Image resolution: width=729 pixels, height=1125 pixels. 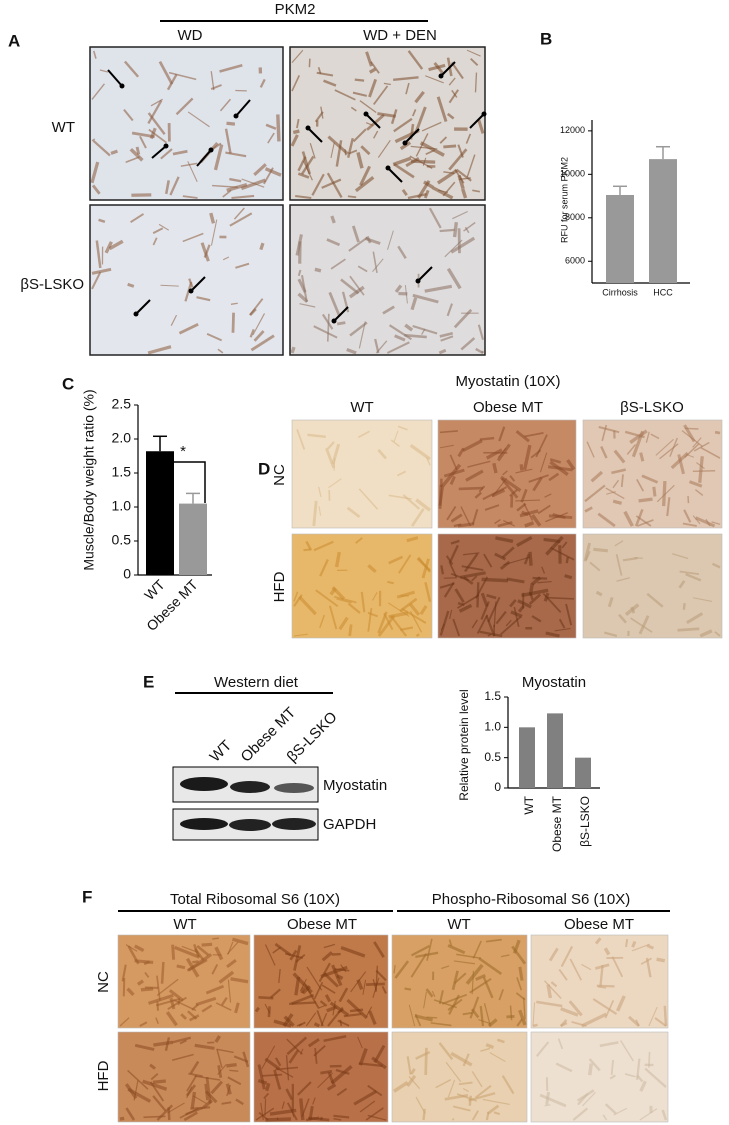 What do you see at coordinates (160, 513) in the screenshot?
I see `bar` at bounding box center [160, 513].